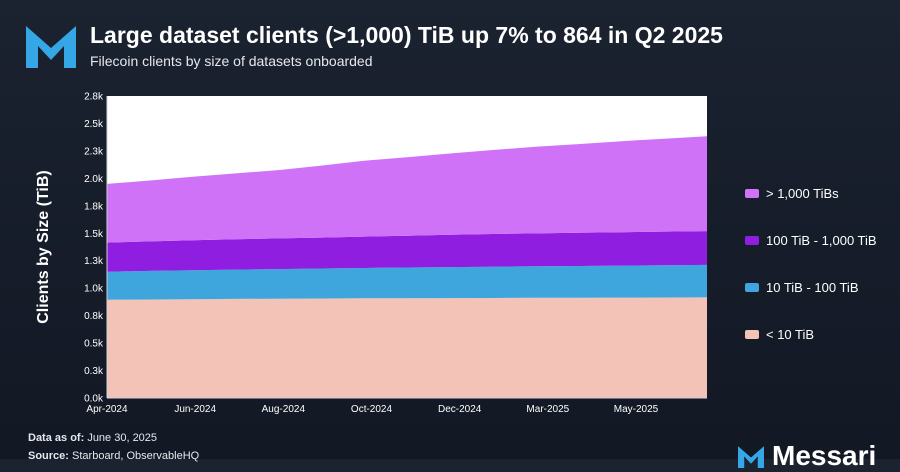 The image size is (900, 472). What do you see at coordinates (94, 399) in the screenshot?
I see `y-tick-label: 0.0k` at bounding box center [94, 399].